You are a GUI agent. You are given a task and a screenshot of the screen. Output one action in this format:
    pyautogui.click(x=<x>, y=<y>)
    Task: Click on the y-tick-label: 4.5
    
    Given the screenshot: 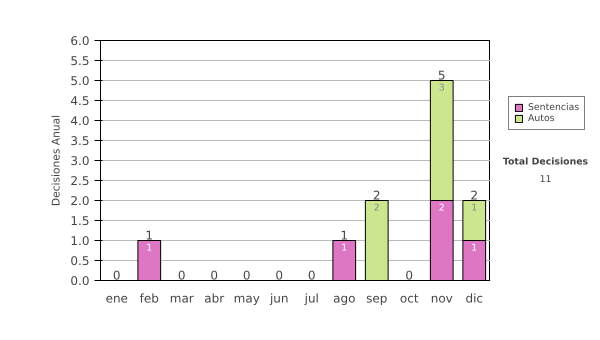 What is the action you would take?
    pyautogui.click(x=80, y=101)
    